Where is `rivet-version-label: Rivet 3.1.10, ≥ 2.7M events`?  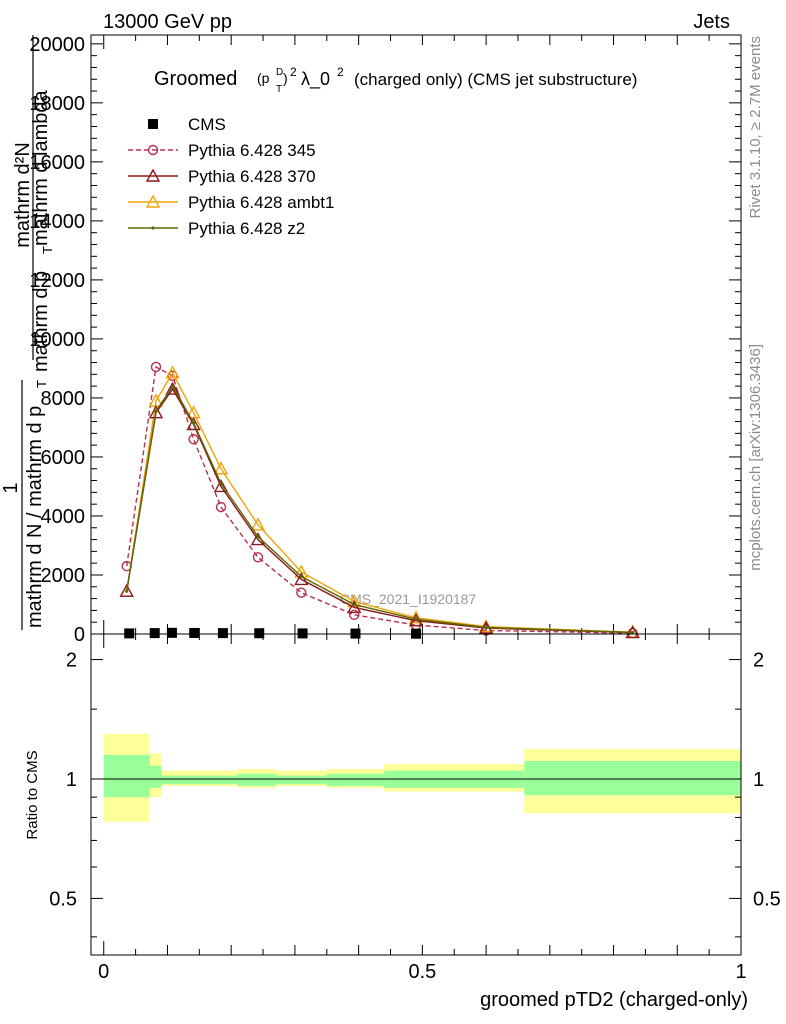
rivet-version-label: Rivet 3.1.10, ≥ 2.7M events is located at coordinates (755, 127).